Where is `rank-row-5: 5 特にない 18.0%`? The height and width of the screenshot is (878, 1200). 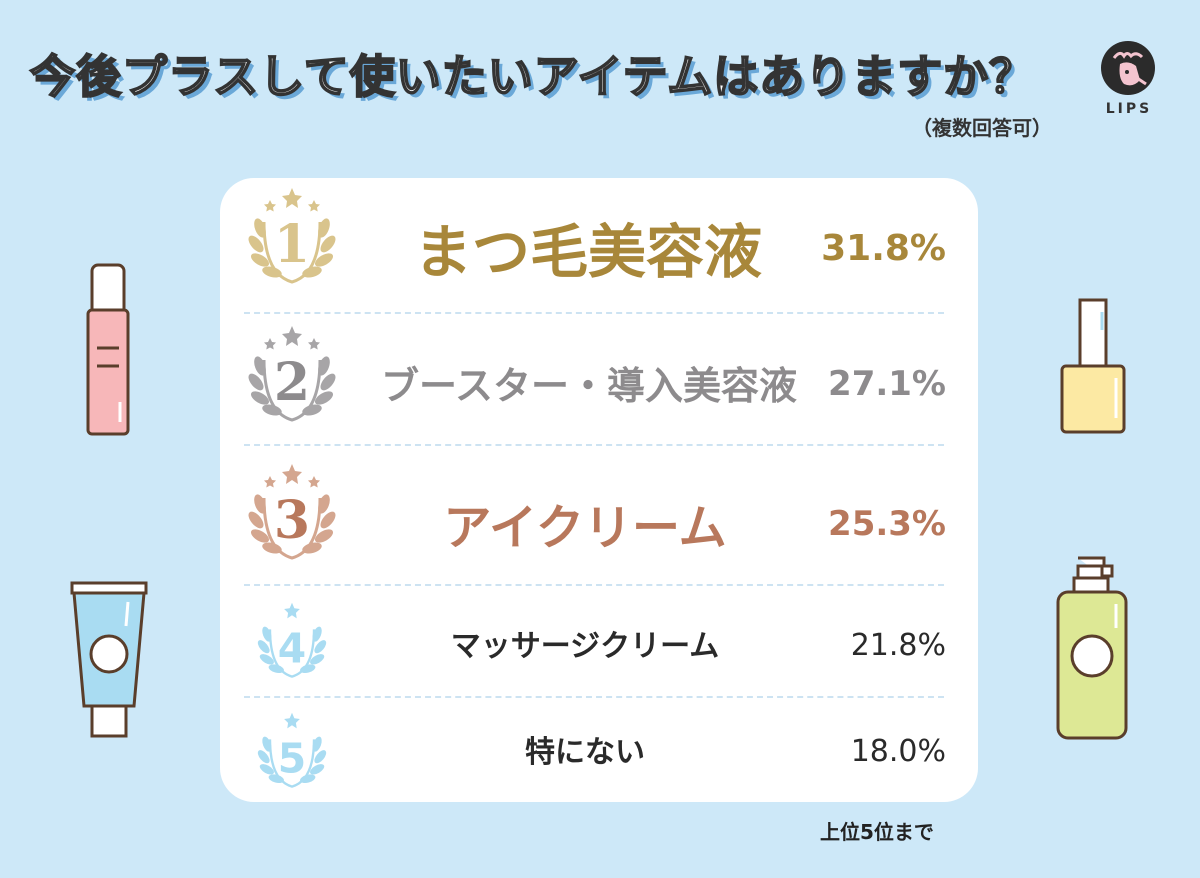
rank-row-5: 5 特にない 18.0% is located at coordinates (599, 751).